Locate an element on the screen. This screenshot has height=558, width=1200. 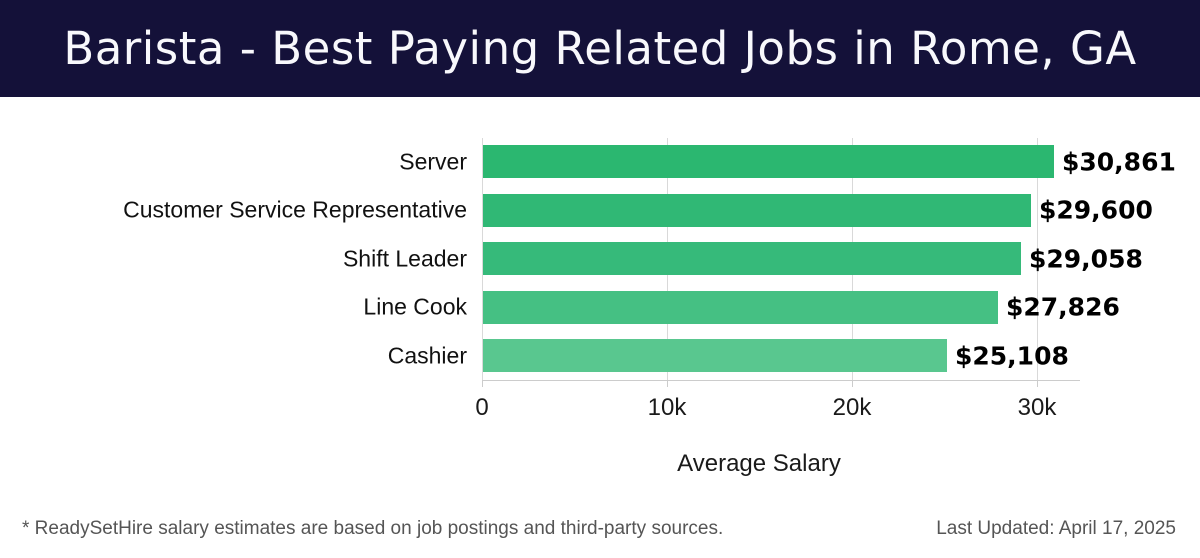
bar-server is located at coordinates (768, 161).